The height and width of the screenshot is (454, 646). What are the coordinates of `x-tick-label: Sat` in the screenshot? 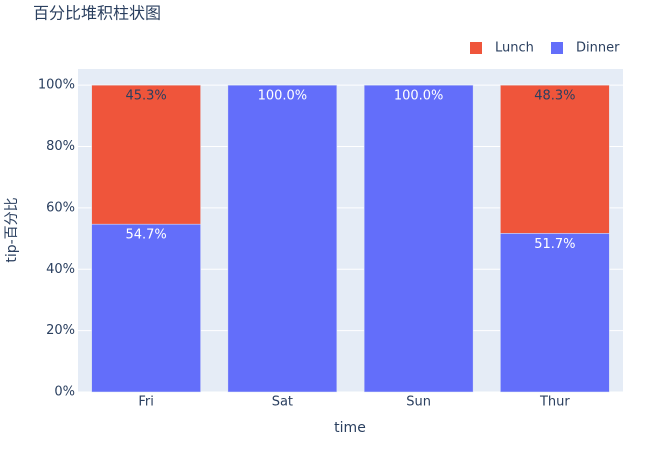 It's located at (282, 402).